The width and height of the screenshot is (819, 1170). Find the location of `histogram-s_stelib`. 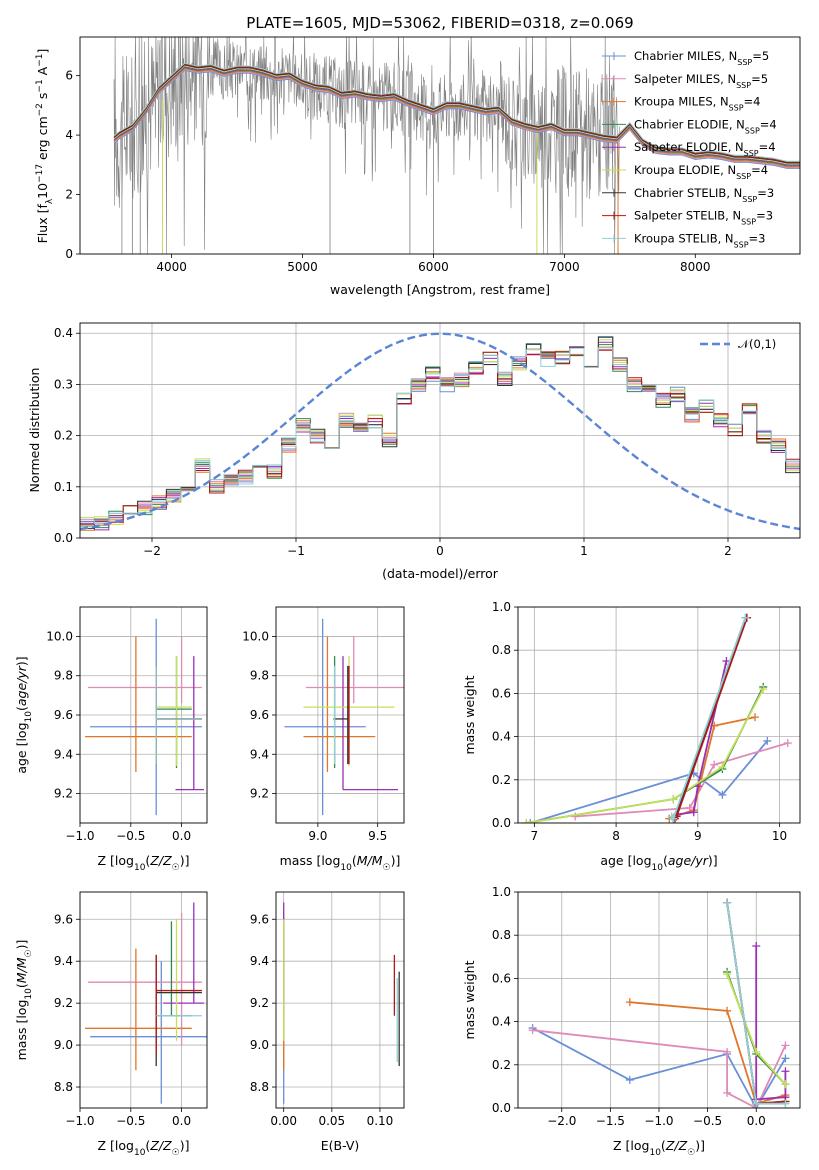

histogram-s_stelib is located at coordinates (440, 437).